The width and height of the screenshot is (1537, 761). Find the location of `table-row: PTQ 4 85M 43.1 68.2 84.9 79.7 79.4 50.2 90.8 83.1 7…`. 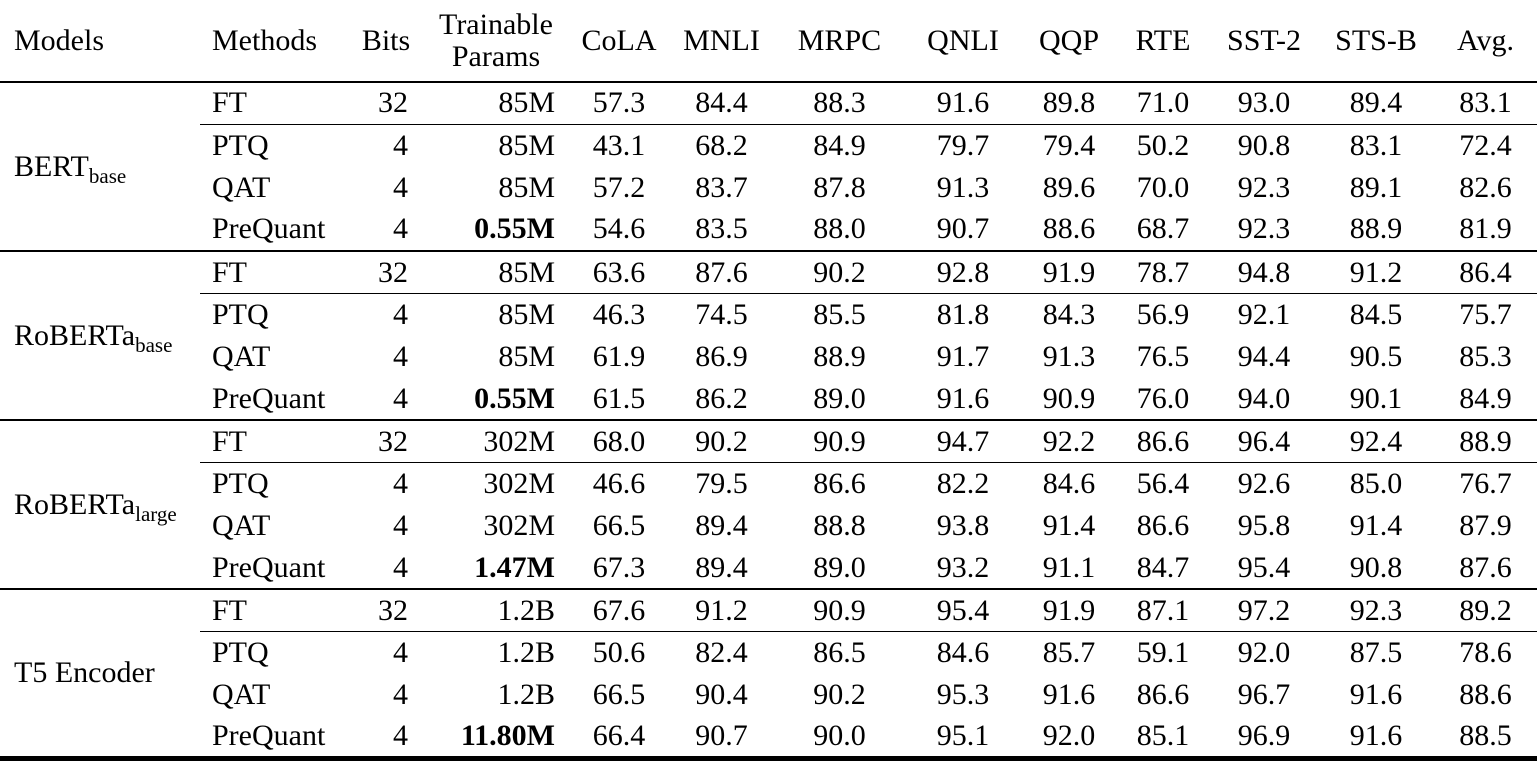

table-row: PTQ 4 85M 43.1 68.2 84.9 79.7 79.4 50.2 90.8 83.1 7… is located at coordinates (768, 145).